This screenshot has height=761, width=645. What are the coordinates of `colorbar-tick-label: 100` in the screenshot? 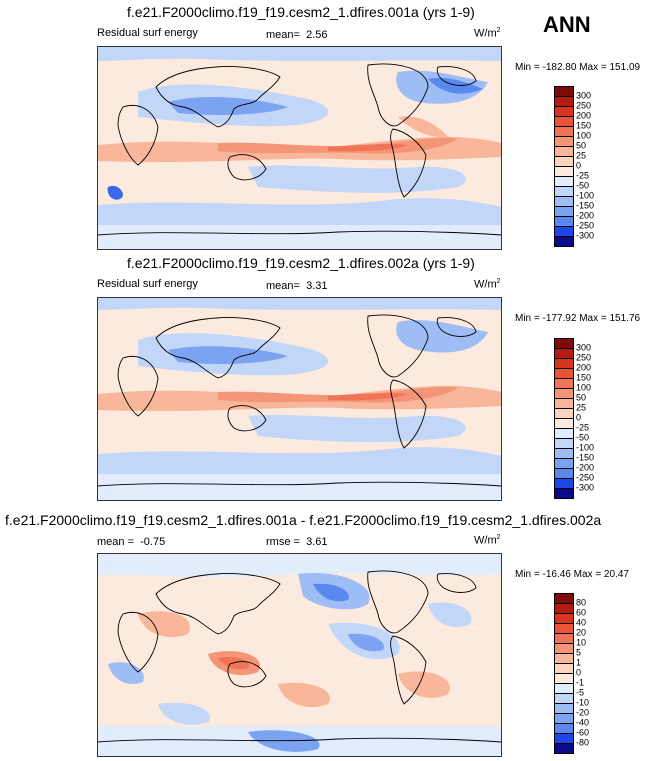 It's located at (584, 387).